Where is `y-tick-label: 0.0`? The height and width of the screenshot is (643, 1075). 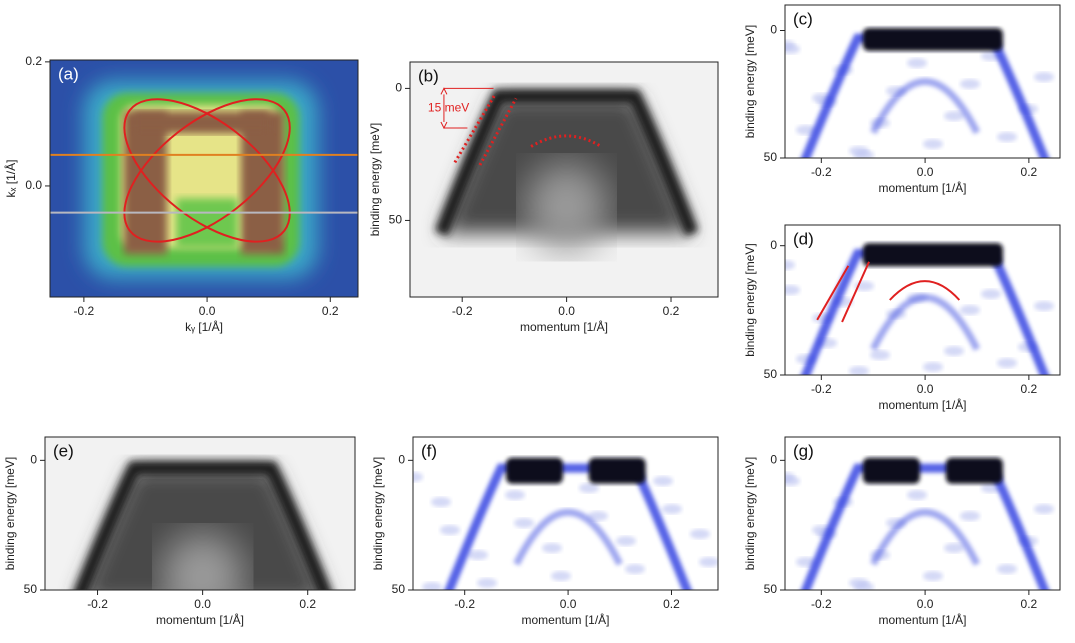
y-tick-label: 0.0 is located at coordinates (33, 185).